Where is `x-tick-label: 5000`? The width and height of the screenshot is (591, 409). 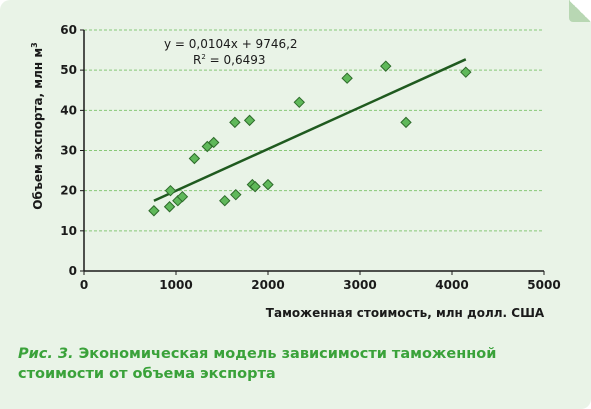 x-tick-label: 5000 is located at coordinates (543, 285).